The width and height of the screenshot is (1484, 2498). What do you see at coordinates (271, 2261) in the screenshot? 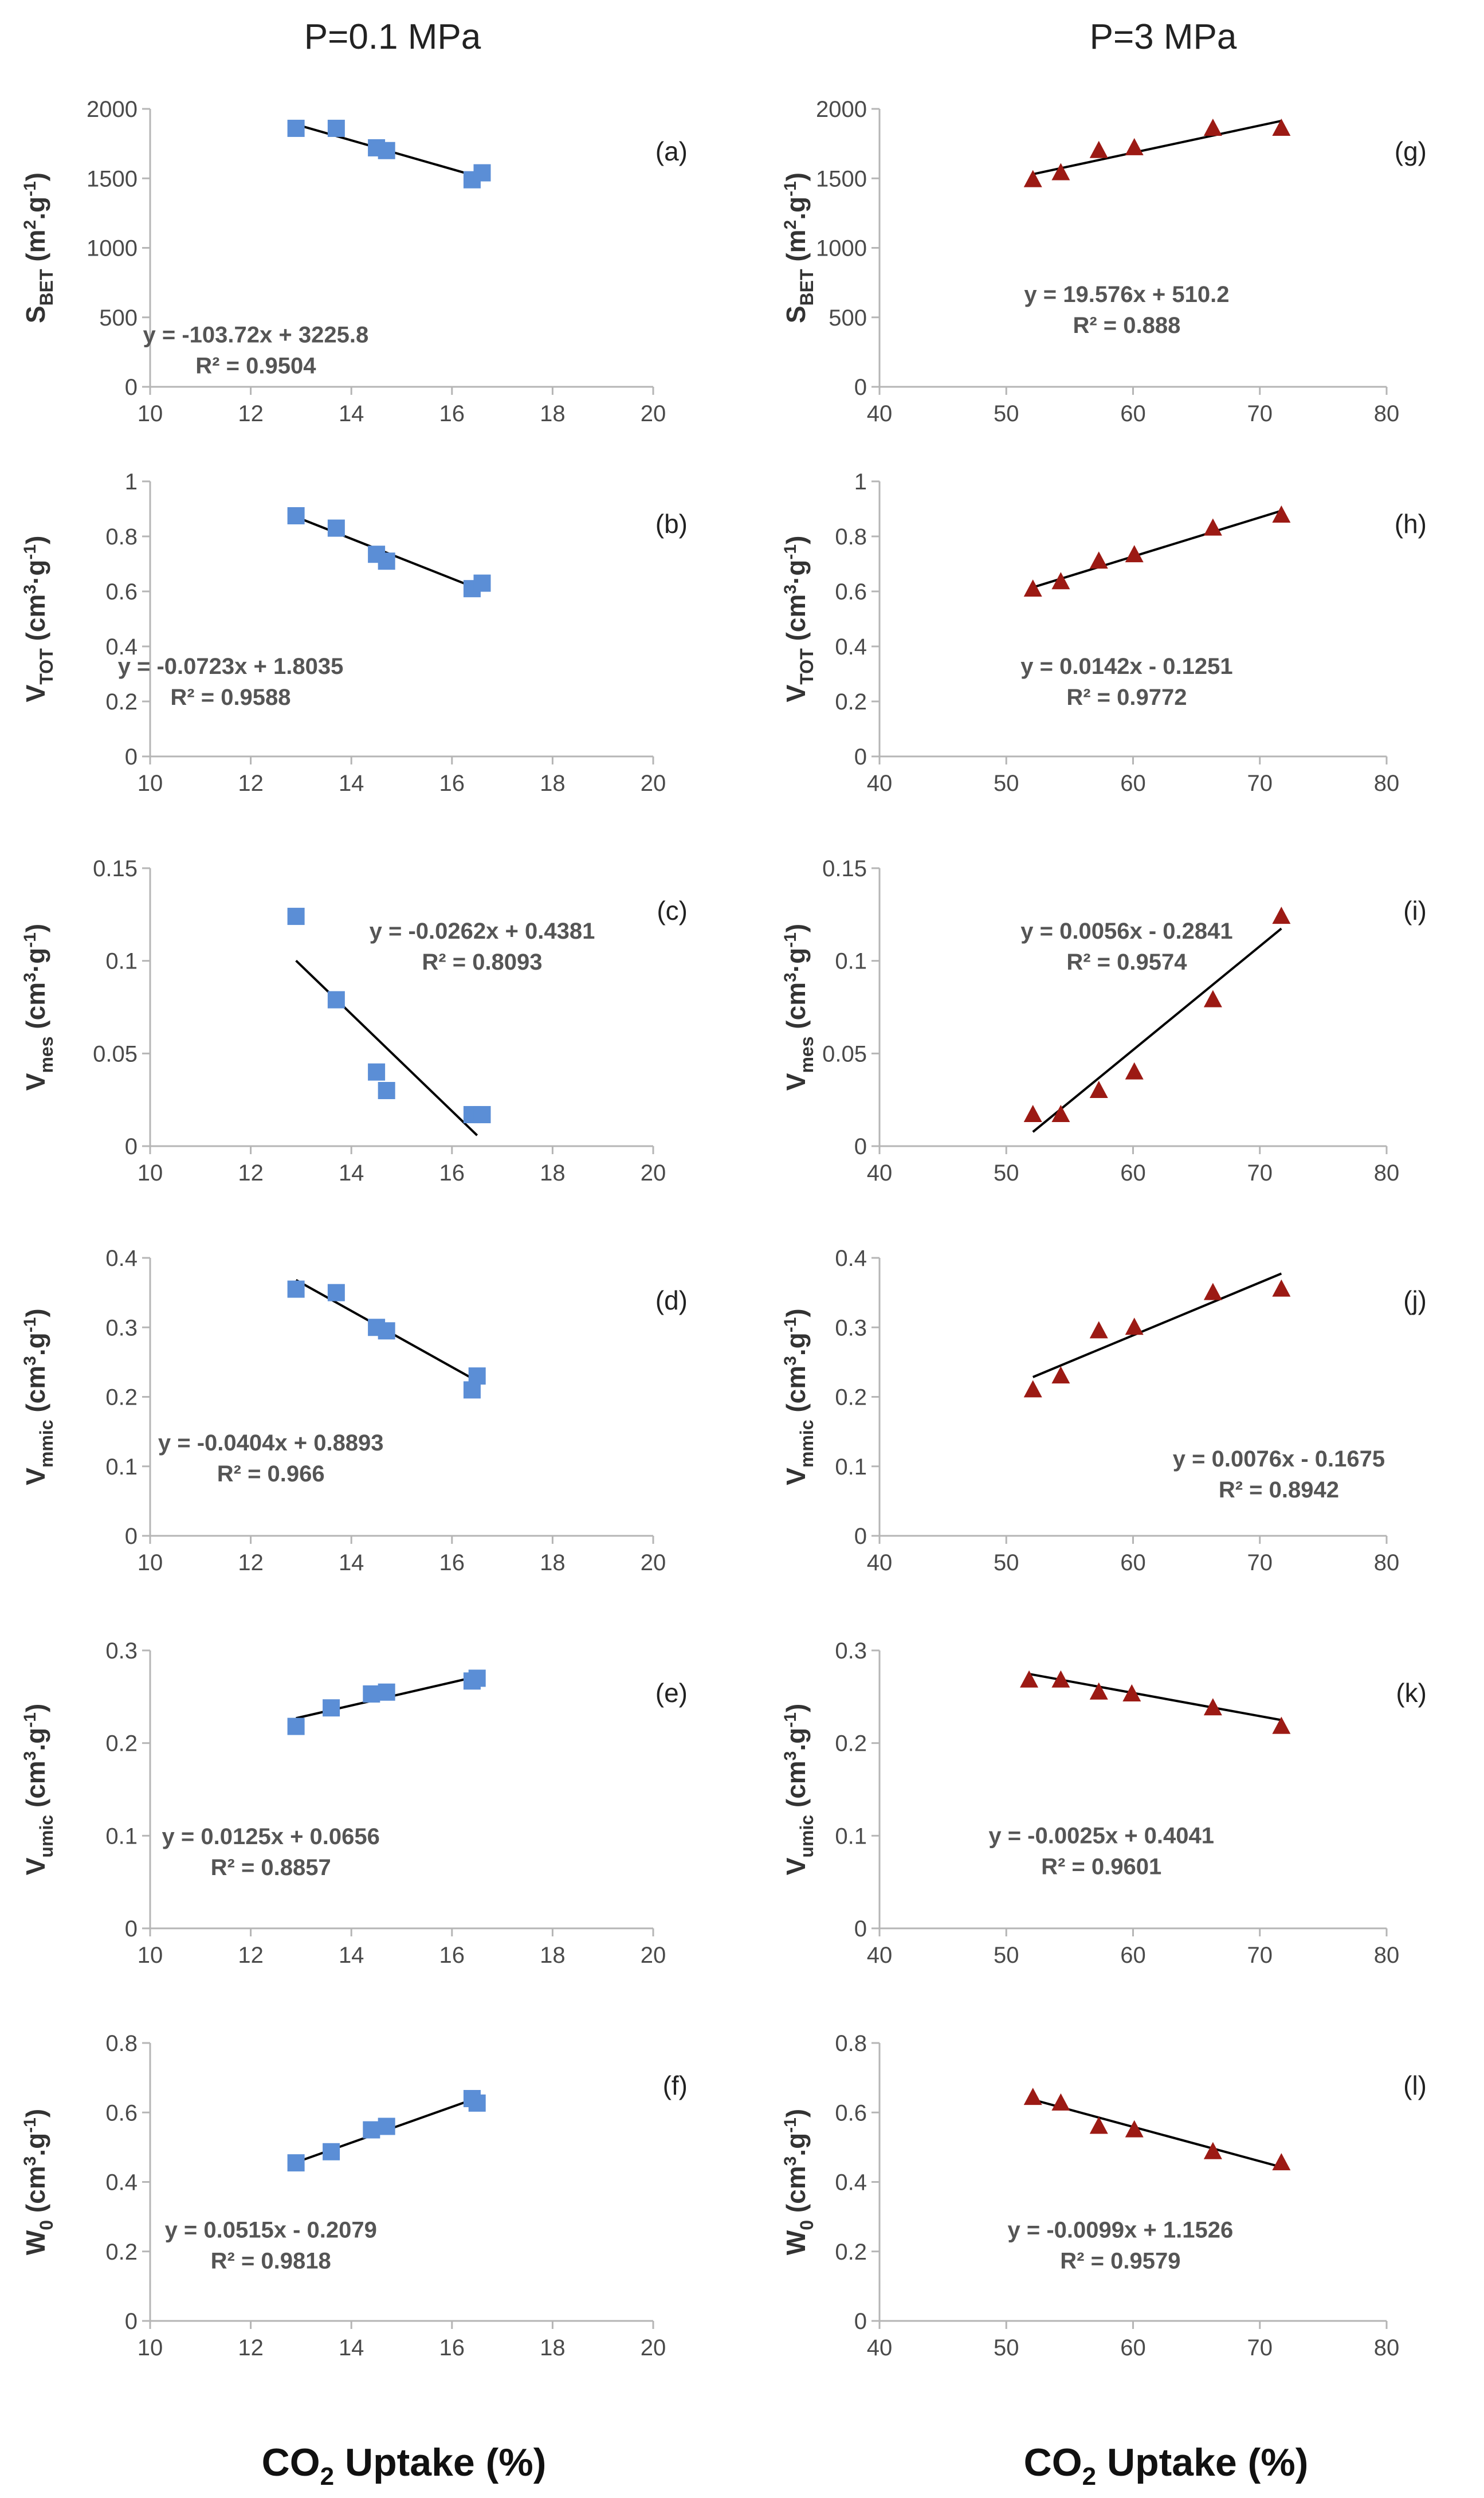
I see `r-squared: R² = 0.9818` at bounding box center [271, 2261].